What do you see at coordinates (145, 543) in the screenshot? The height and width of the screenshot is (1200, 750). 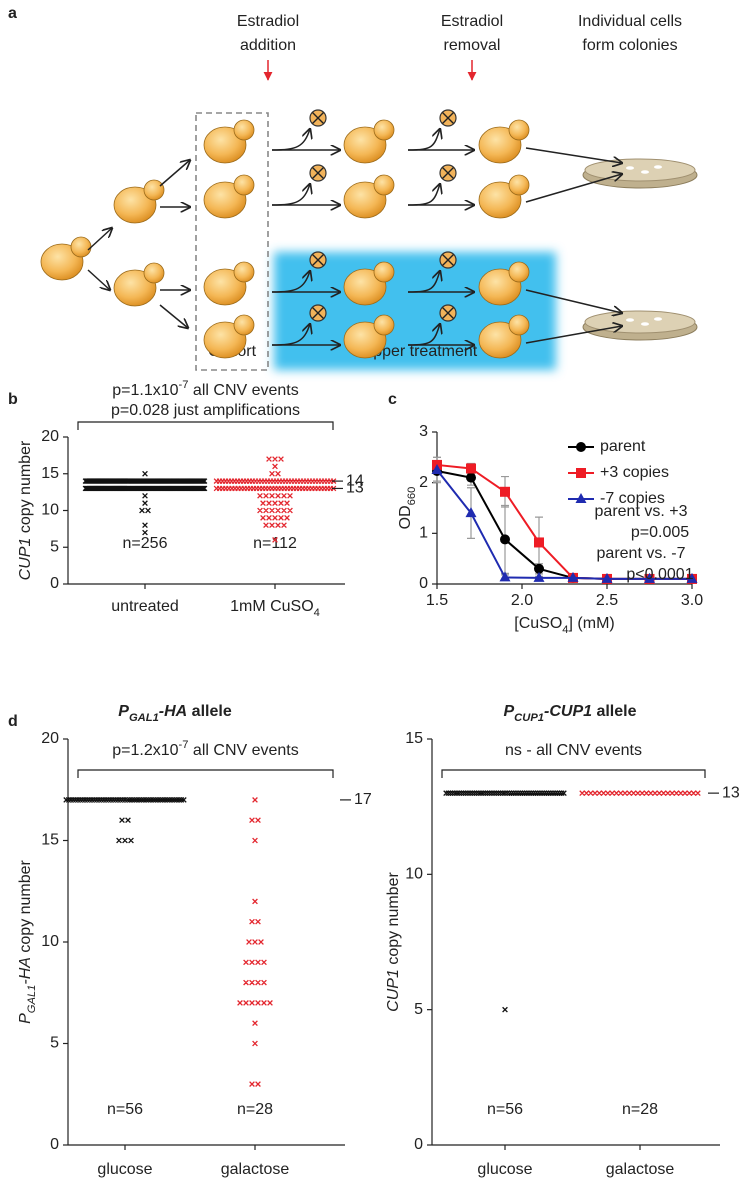 I see `group-count: n=256` at bounding box center [145, 543].